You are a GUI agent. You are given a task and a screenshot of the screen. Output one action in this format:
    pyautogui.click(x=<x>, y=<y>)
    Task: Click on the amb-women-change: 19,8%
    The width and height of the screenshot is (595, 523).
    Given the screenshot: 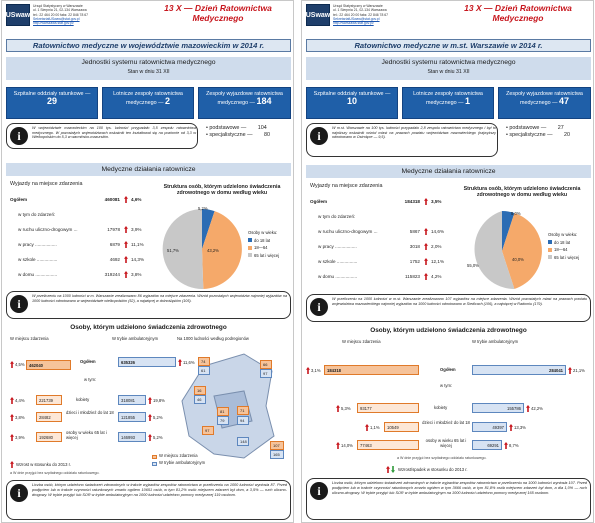 What is the action you would take?
    pyautogui.click(x=159, y=400)
    